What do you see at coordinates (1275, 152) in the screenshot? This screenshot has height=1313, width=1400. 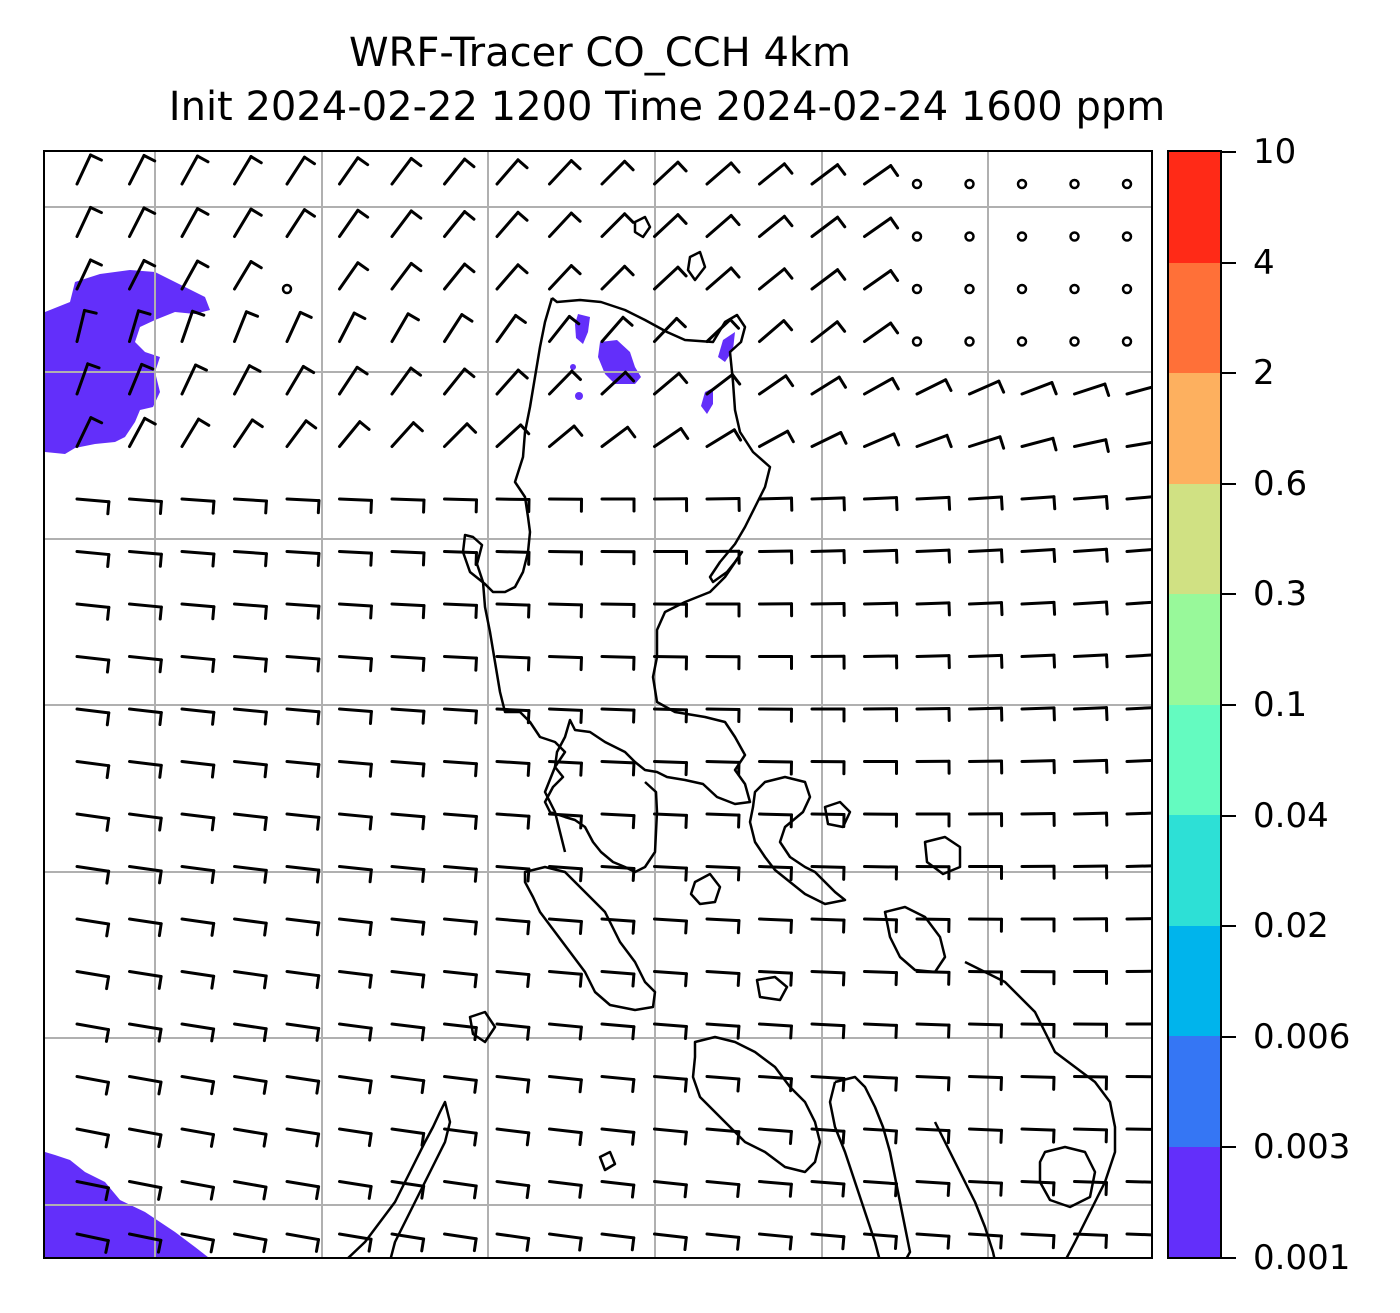 I see `colorbar-label: 10` at bounding box center [1275, 152].